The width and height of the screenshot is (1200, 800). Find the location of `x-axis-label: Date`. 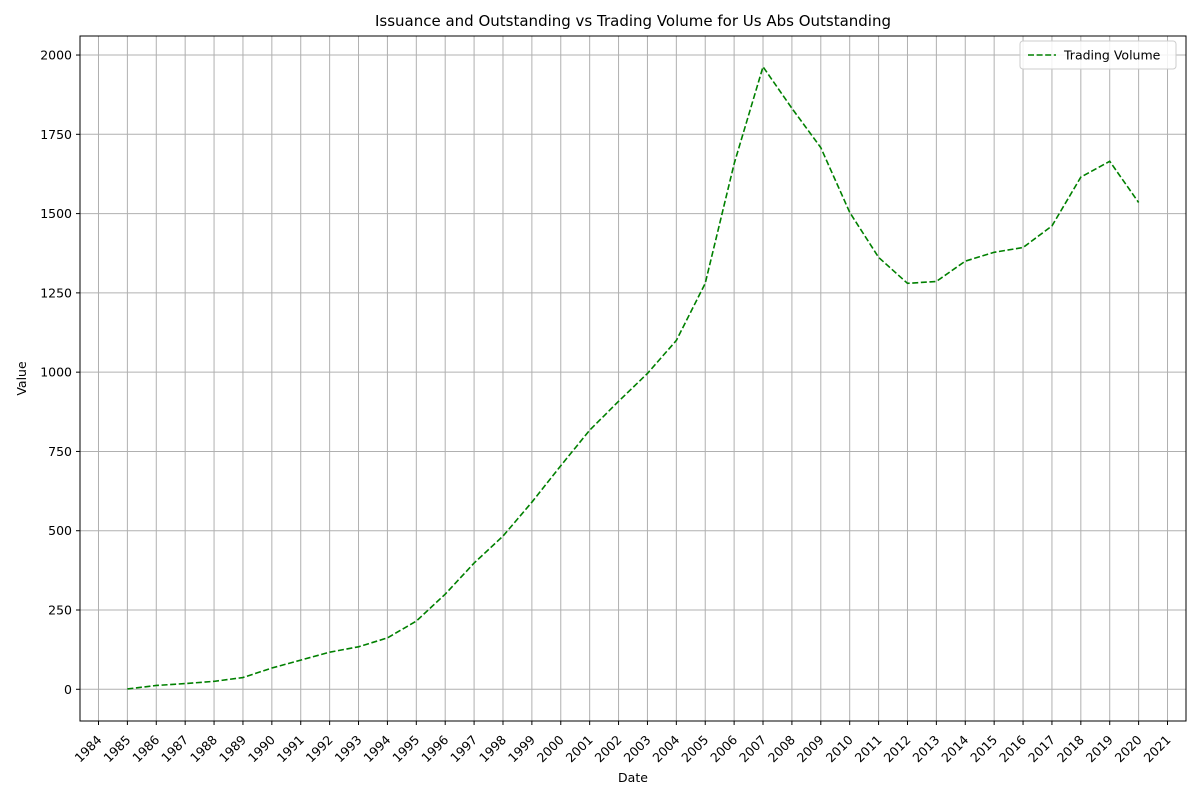

x-axis-label: Date is located at coordinates (633, 777).